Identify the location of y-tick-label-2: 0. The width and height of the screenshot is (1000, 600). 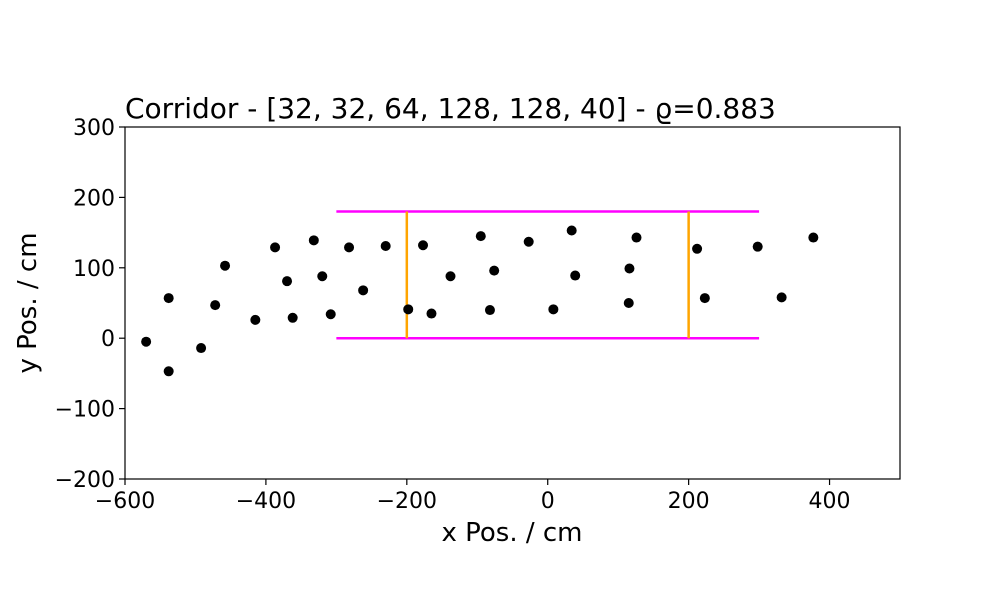
(108, 339).